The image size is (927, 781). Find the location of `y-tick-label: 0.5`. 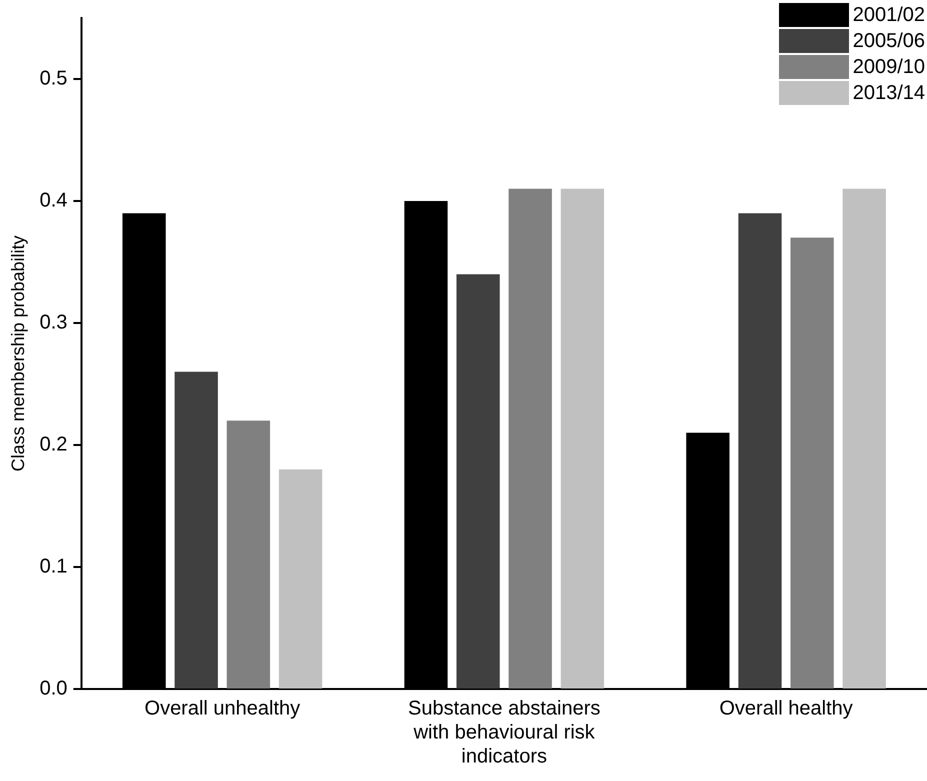

y-tick-label: 0.5 is located at coordinates (54, 79).